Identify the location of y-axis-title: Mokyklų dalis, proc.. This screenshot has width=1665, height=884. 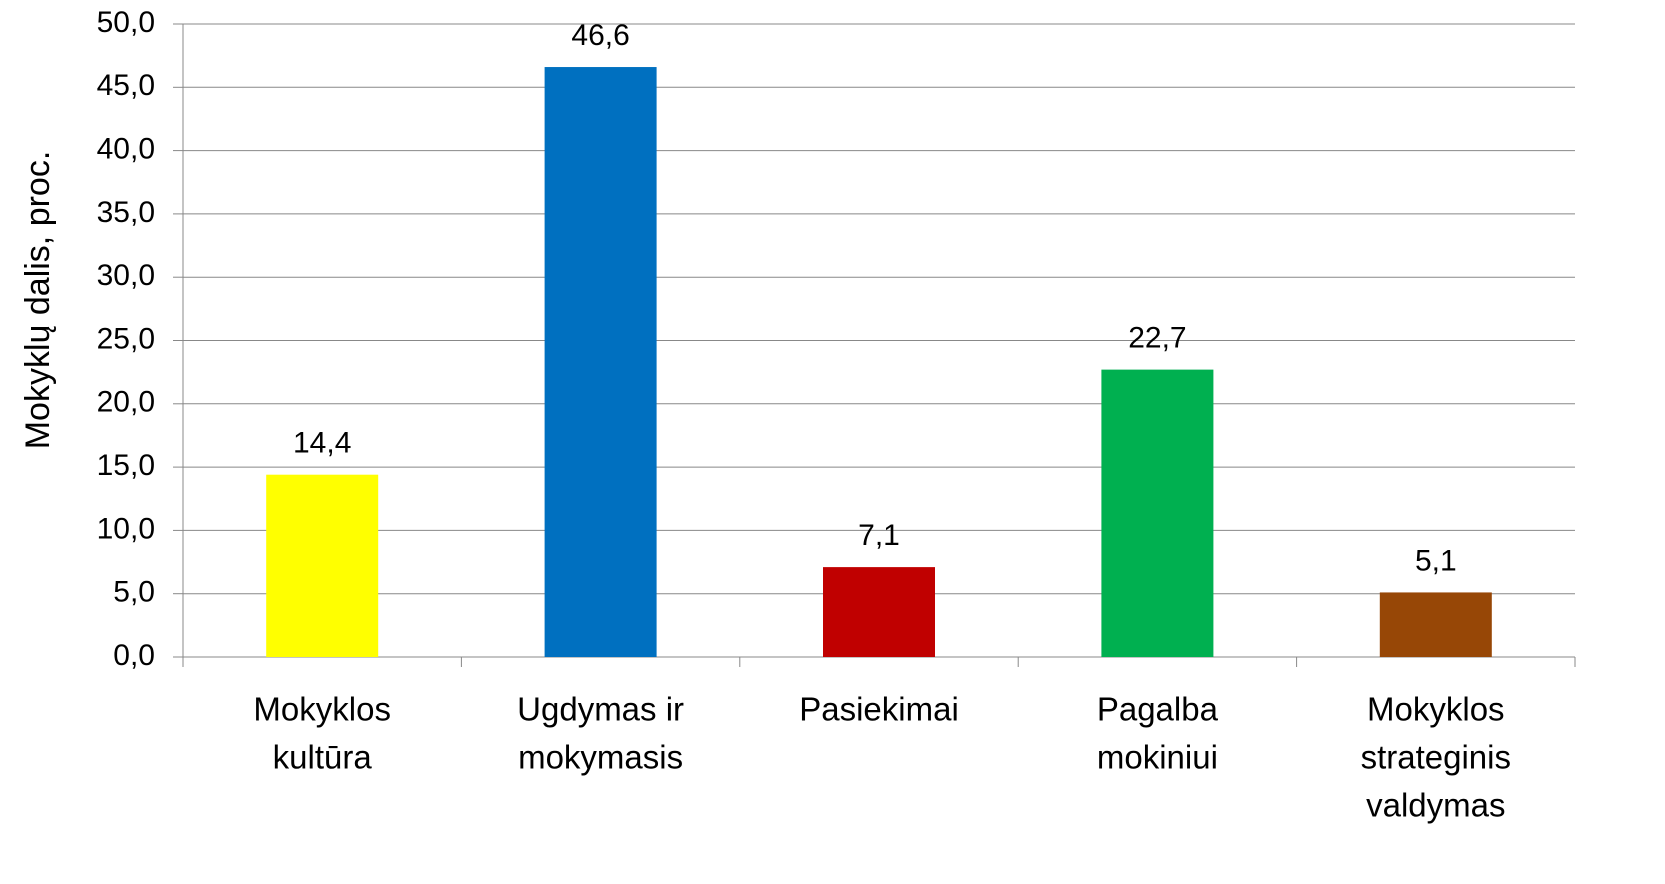
(38, 300).